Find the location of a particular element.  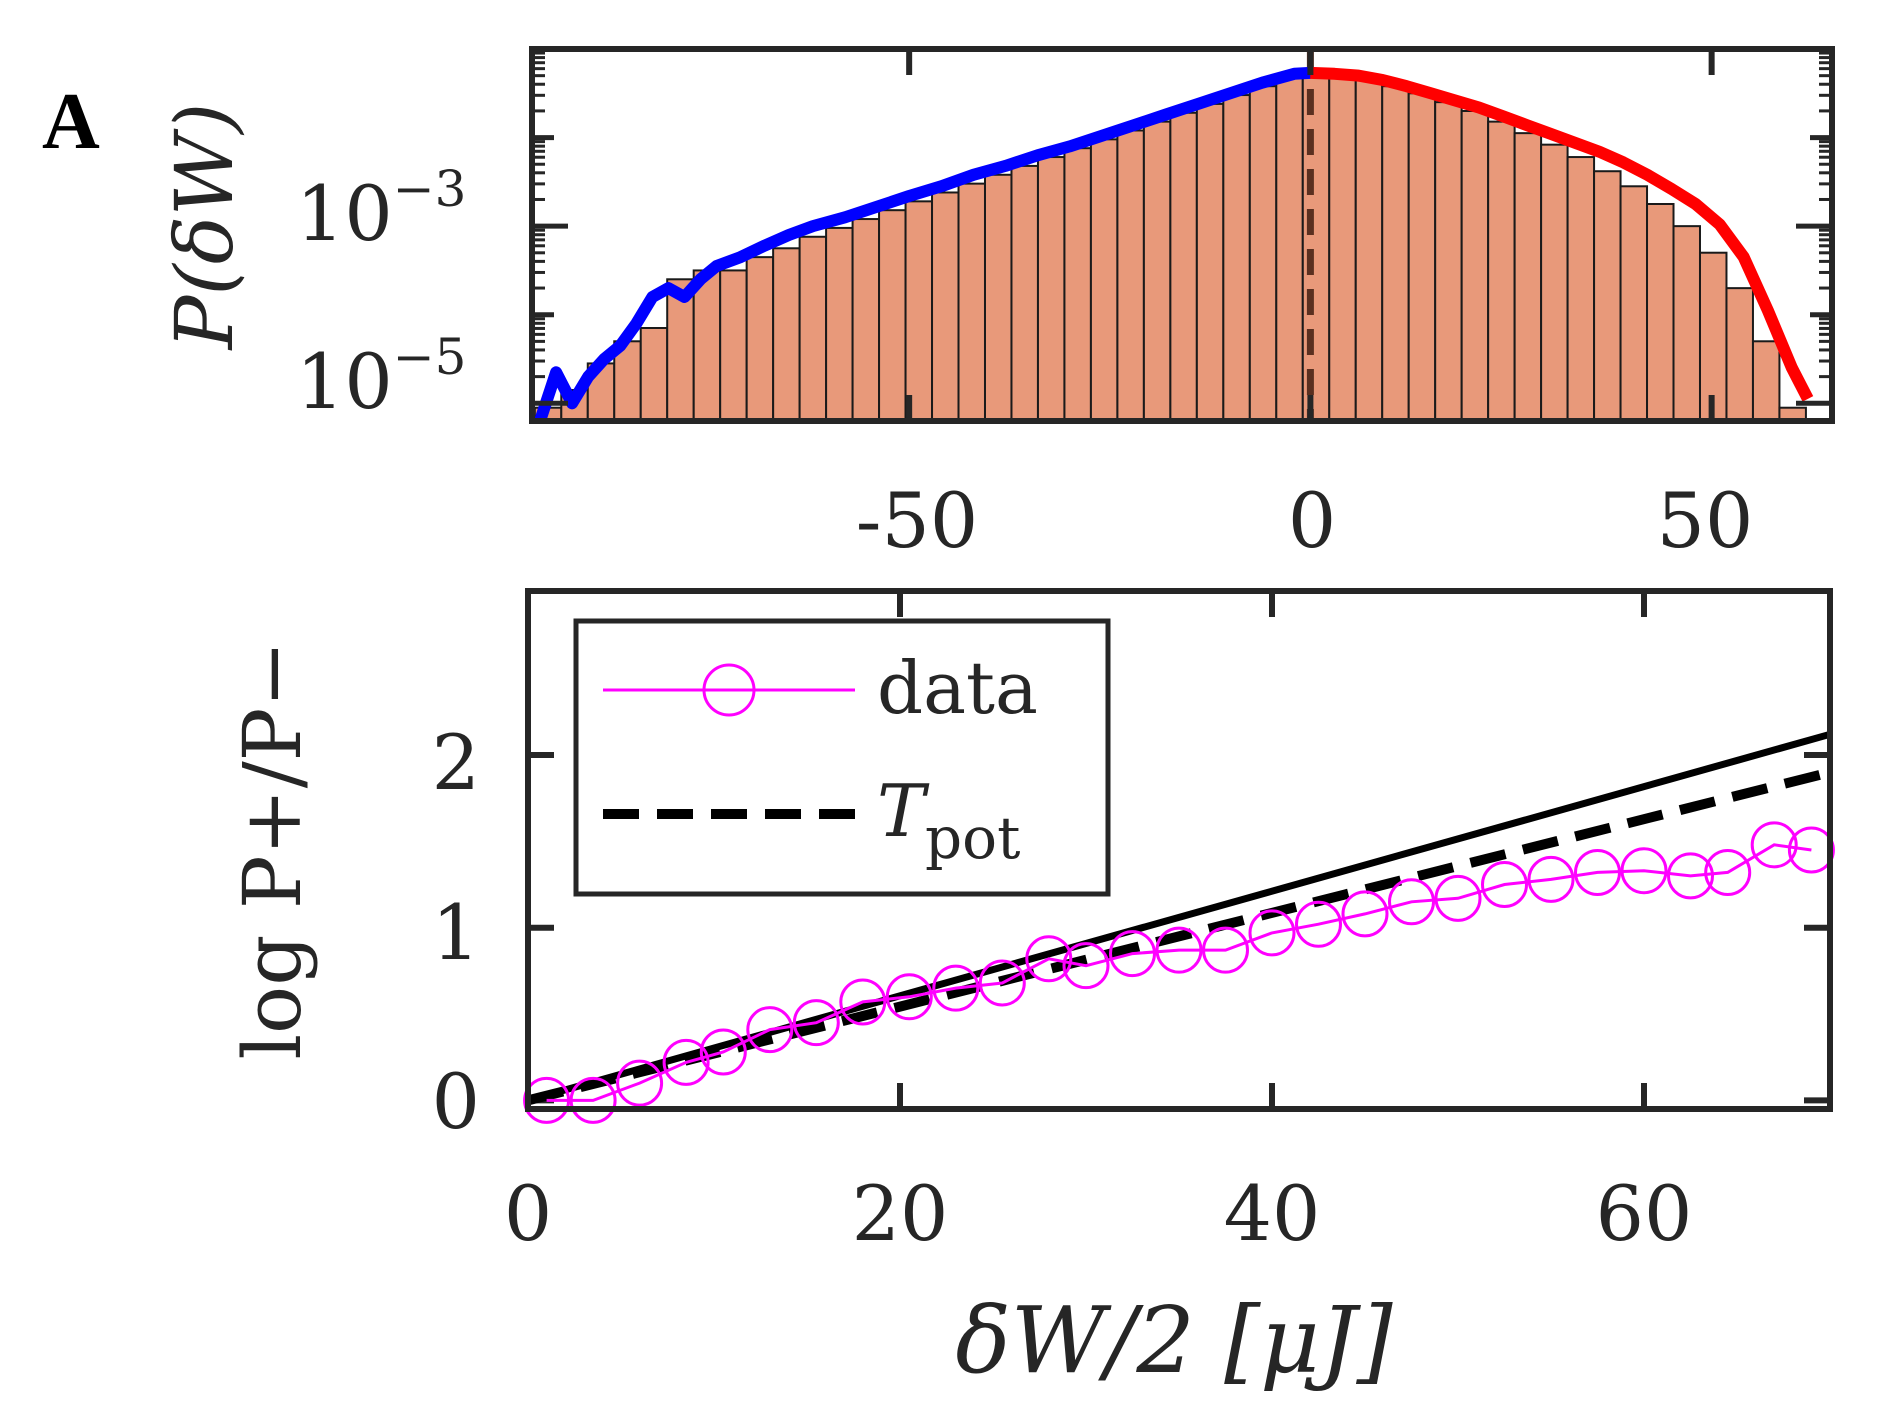

legend-box is located at coordinates (842, 757).